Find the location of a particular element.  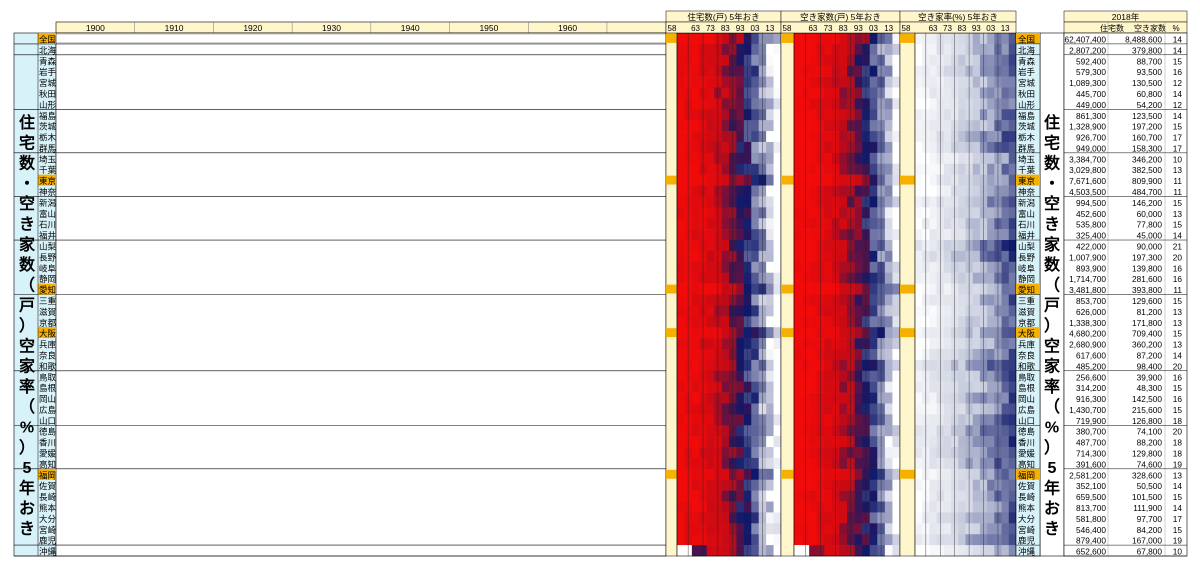

pref-label-right: 岩手 is located at coordinates (1027, 72).